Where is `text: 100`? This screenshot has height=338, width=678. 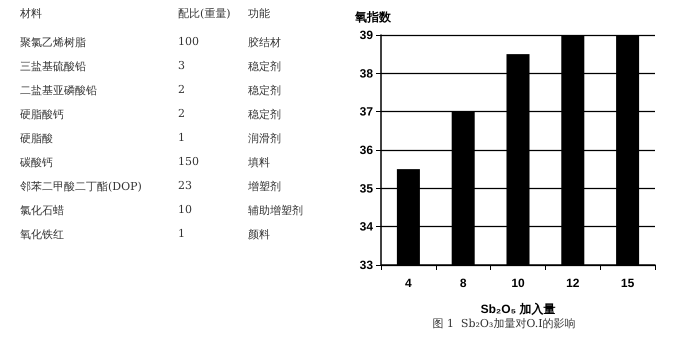
text: 100 is located at coordinates (188, 41).